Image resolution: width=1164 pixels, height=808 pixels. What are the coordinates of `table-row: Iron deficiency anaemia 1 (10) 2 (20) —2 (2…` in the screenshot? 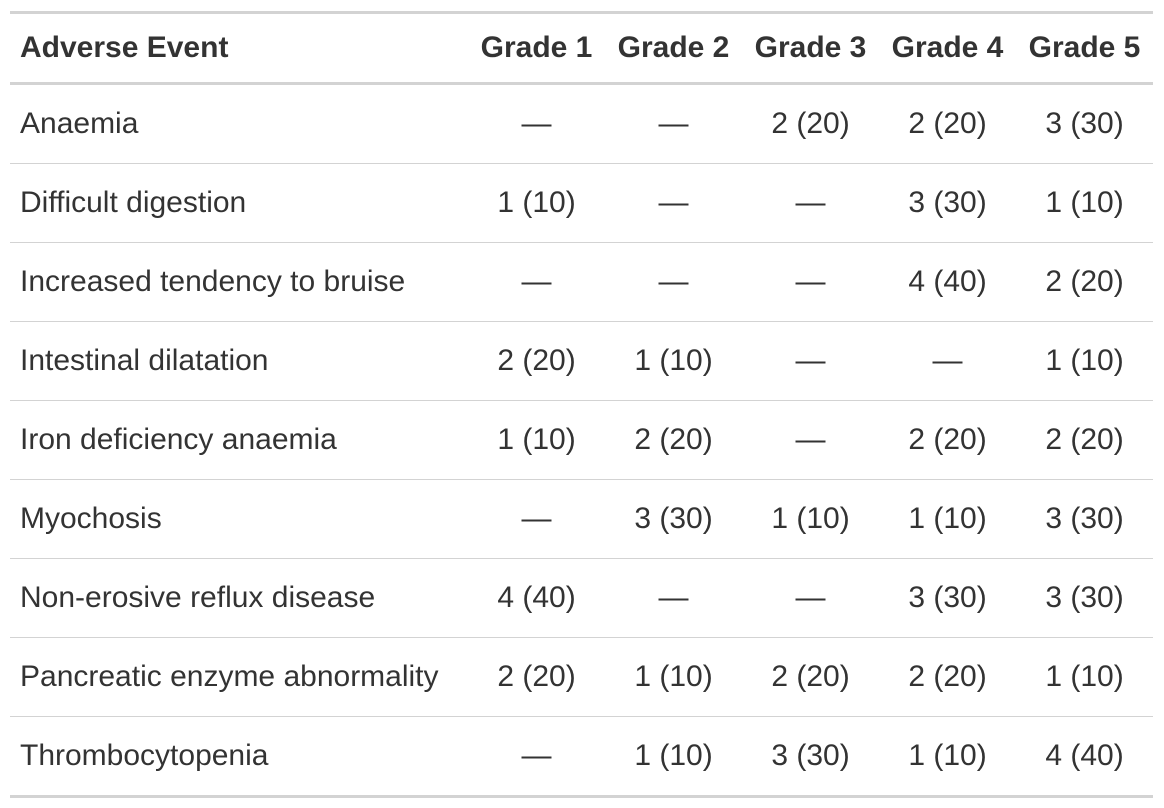 It's located at (581, 440).